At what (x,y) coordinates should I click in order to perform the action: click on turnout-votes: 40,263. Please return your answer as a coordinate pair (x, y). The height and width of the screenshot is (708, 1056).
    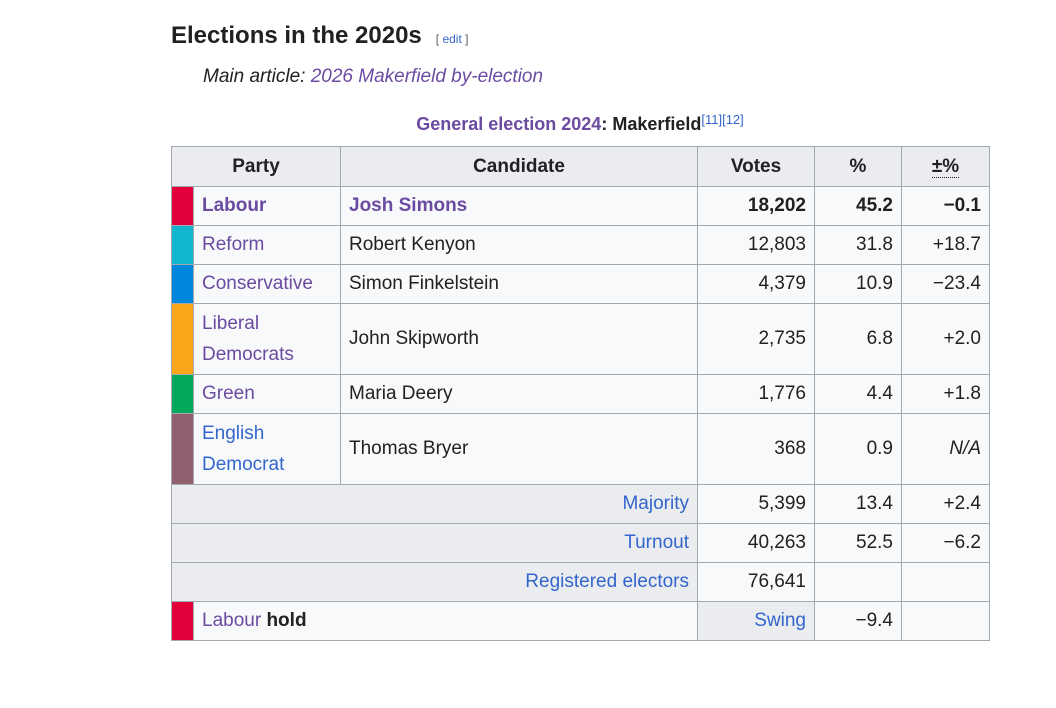
    Looking at the image, I should click on (756, 543).